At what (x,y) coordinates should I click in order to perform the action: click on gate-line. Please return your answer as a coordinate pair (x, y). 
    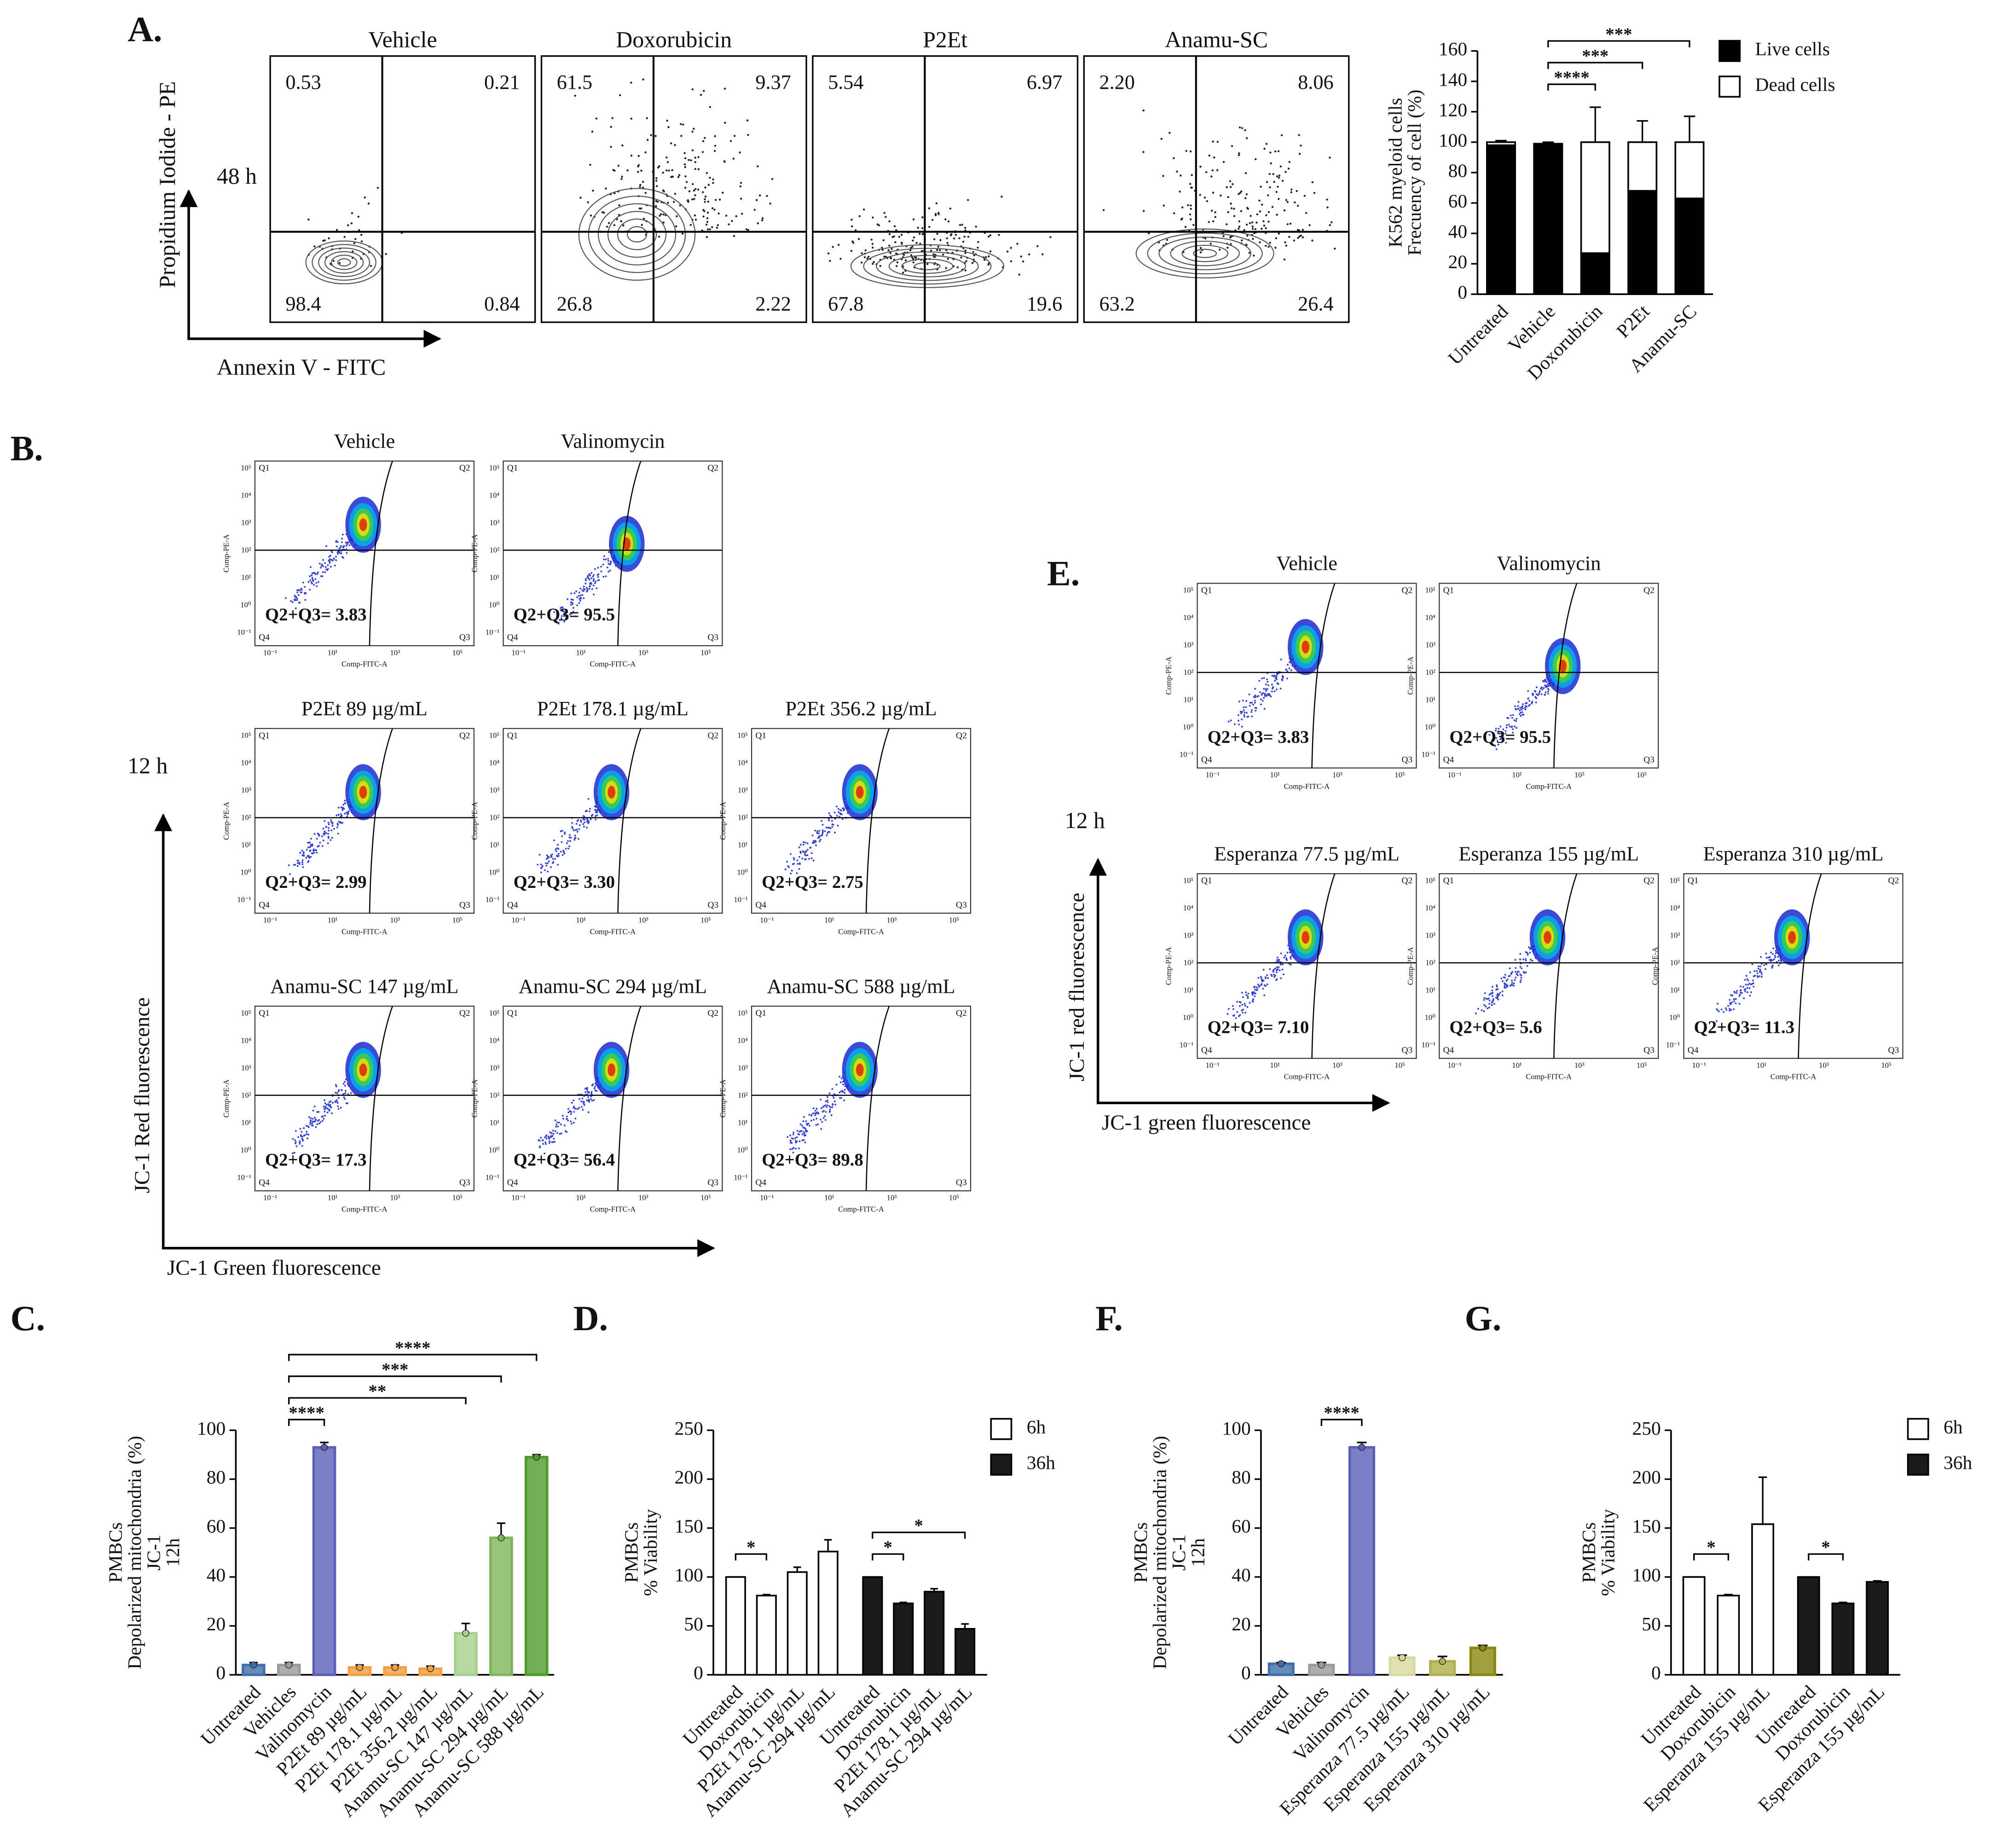
    Looking at the image, I should click on (1565, 966).